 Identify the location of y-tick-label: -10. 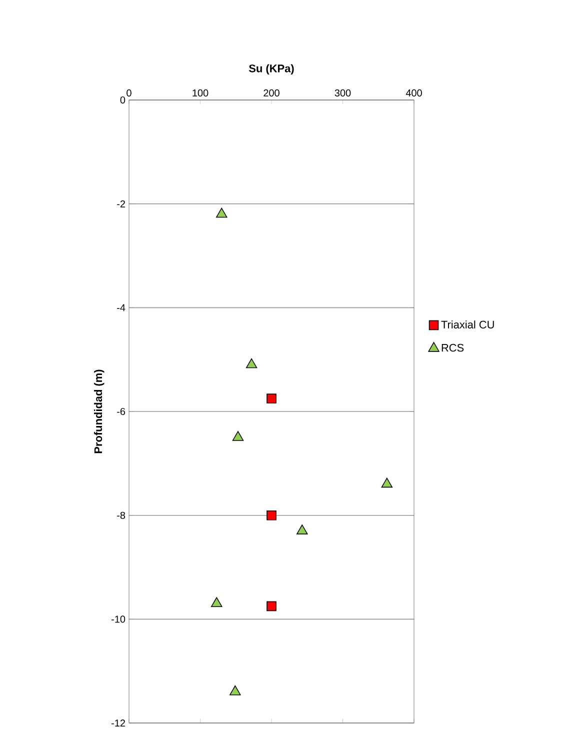
(119, 619).